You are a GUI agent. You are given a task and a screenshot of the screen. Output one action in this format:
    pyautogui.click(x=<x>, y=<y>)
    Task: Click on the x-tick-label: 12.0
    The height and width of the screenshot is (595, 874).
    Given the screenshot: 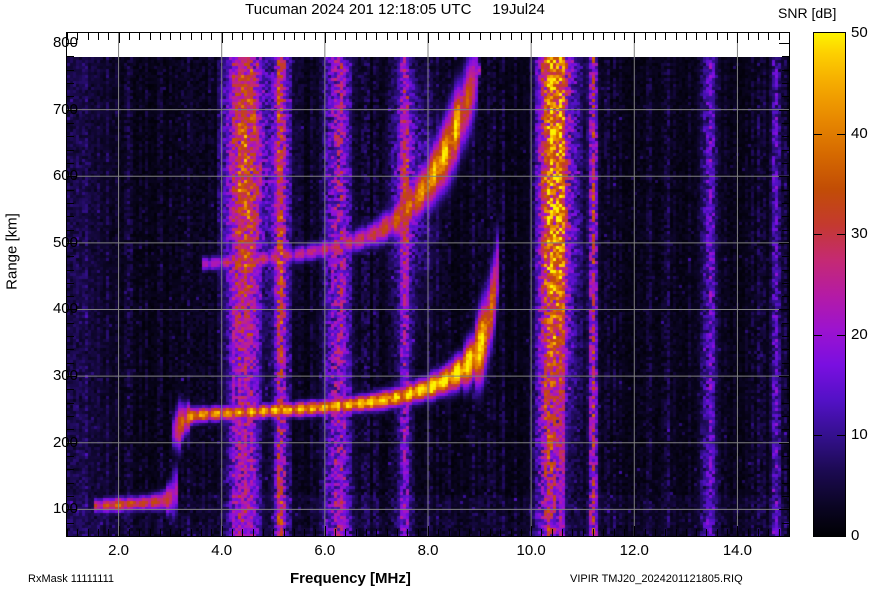 What is the action you would take?
    pyautogui.click(x=634, y=550)
    